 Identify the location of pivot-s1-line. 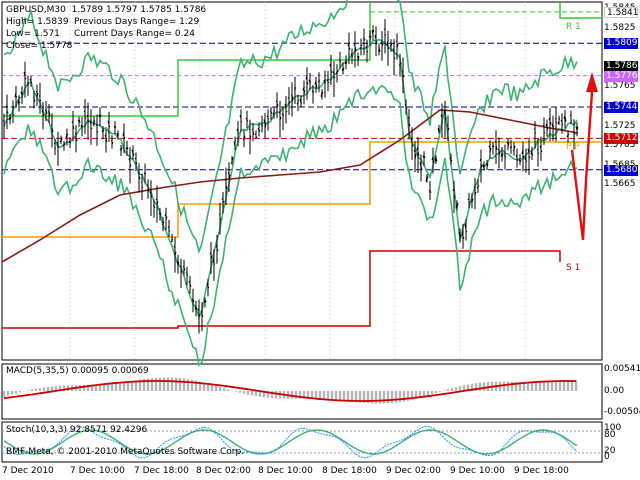
(281, 289).